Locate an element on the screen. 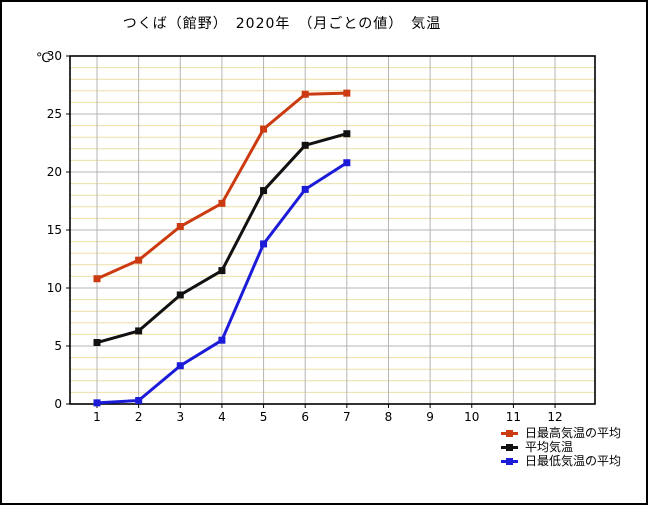 The image size is (648, 505). y-tick-label: 20 is located at coordinates (54, 172).